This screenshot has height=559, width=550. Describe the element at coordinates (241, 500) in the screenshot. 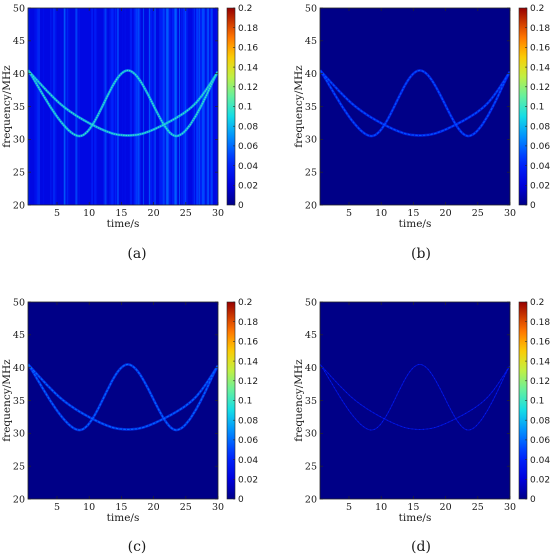

I see `colorbar-tick-label: 0` at that location.